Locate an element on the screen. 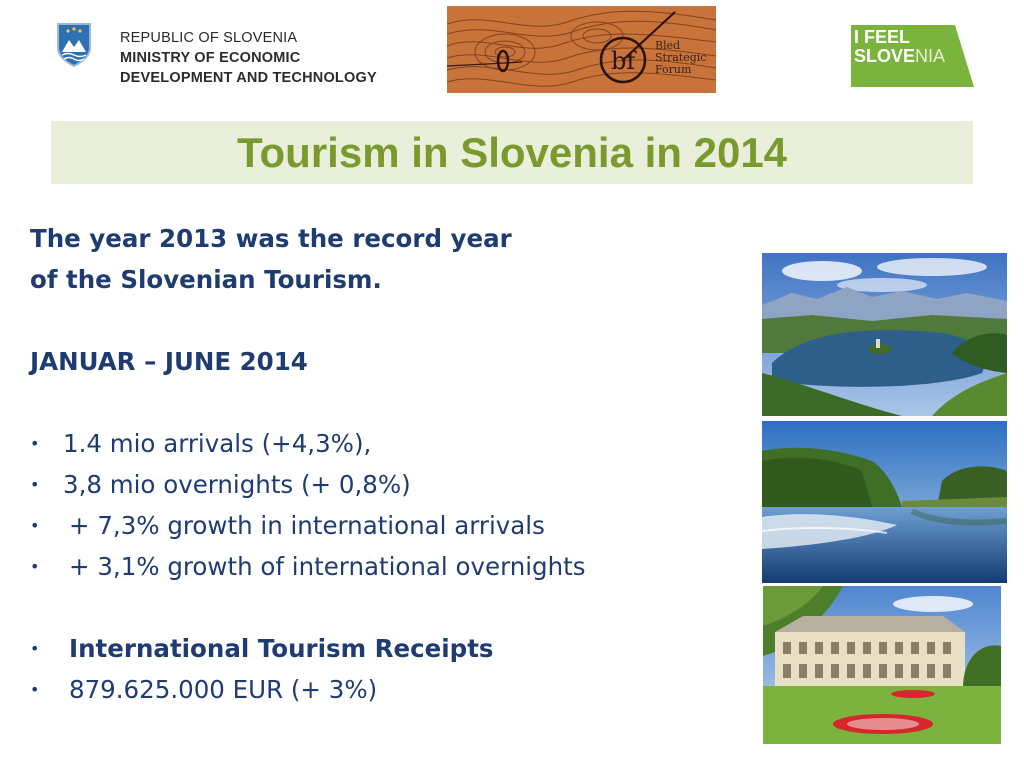 The width and height of the screenshot is (1024, 768). contour-map-graphic: bf is located at coordinates (581, 49).